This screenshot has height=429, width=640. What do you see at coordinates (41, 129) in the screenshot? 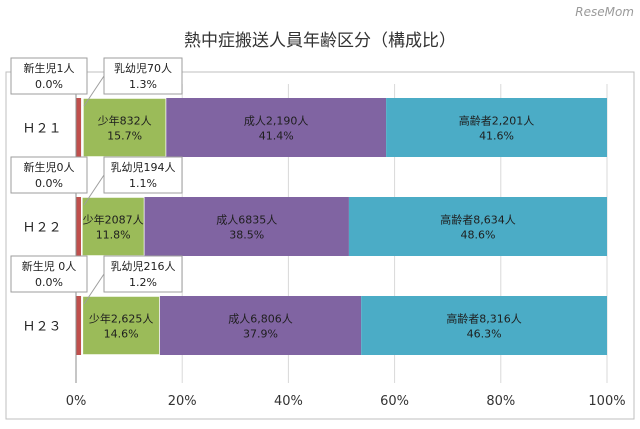
I see `category-label: Ｈ２１` at bounding box center [41, 129].